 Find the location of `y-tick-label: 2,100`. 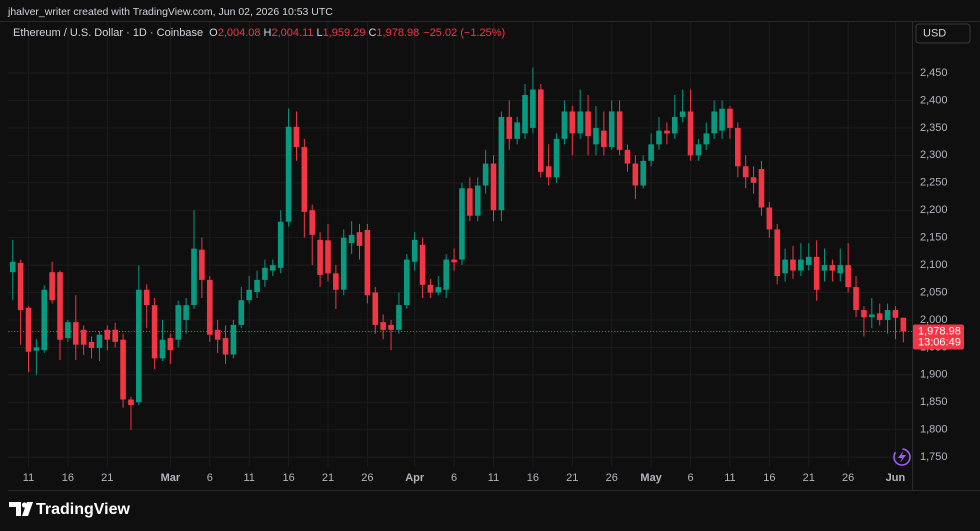

y-tick-label: 2,100 is located at coordinates (934, 265).